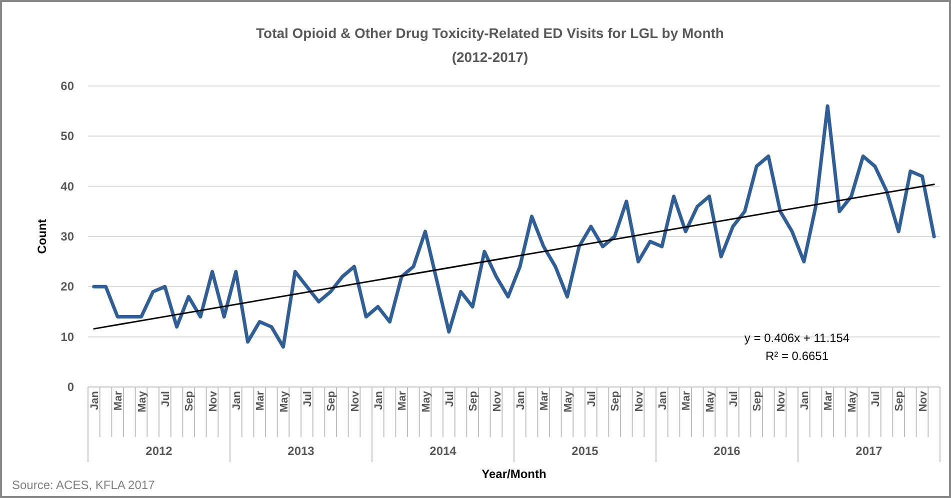 This screenshot has height=498, width=951. I want to click on y-tick-label: 20, so click(67, 287).